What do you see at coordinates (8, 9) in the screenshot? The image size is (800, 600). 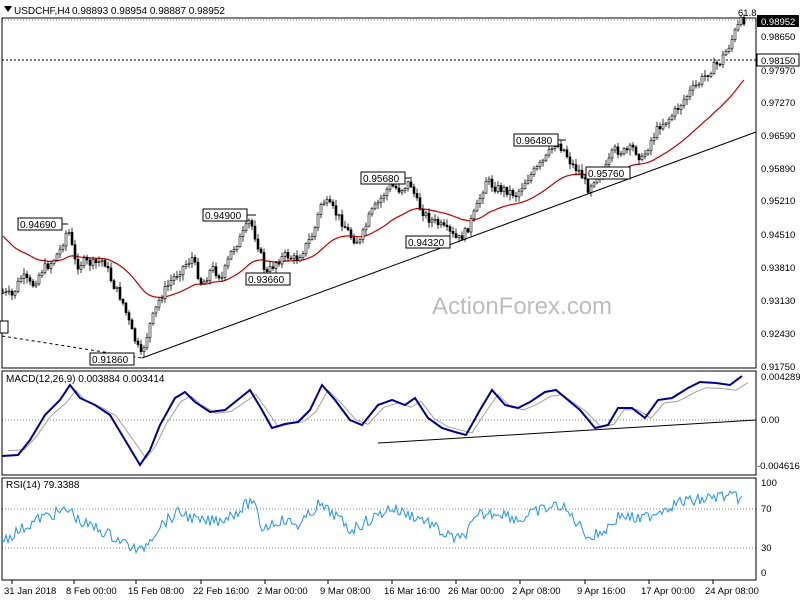 I see `dropdown-arrow-icon` at bounding box center [8, 9].